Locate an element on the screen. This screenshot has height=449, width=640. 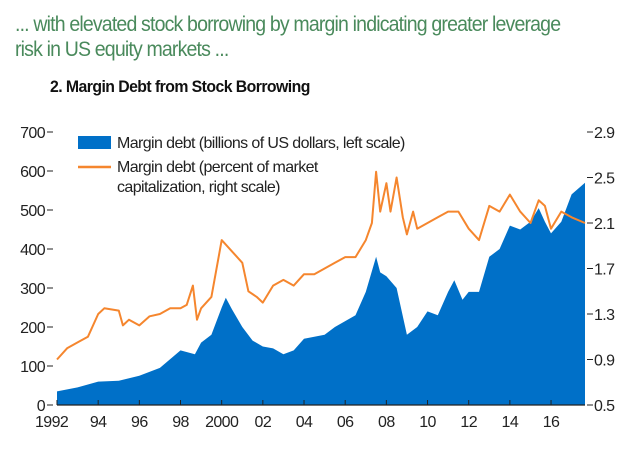
x-tick-label: 94 is located at coordinates (98, 422).